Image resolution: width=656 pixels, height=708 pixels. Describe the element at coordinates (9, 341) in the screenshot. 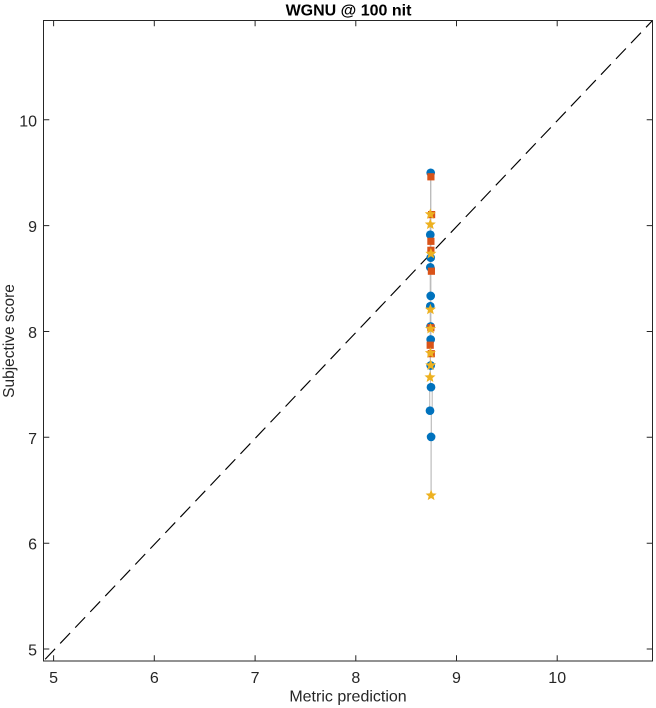

I see `svg-text: Subjective score` at that location.